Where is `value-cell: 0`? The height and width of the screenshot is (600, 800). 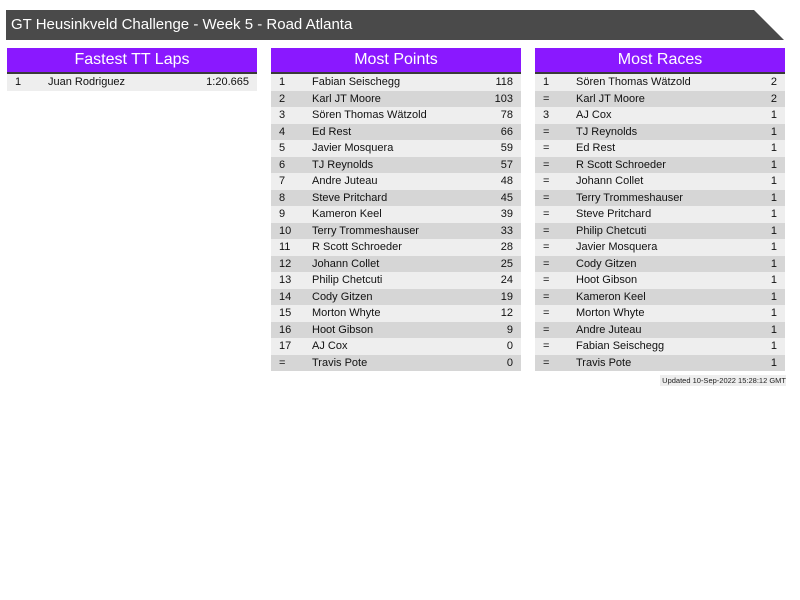
value-cell: 0 is located at coordinates (509, 346).